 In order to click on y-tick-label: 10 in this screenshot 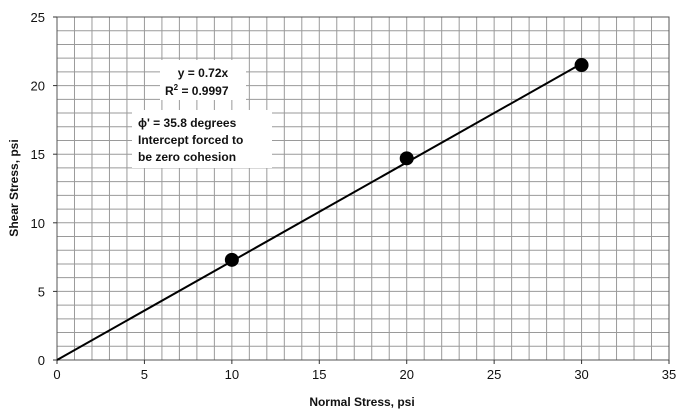, I will do `click(38, 223)`.